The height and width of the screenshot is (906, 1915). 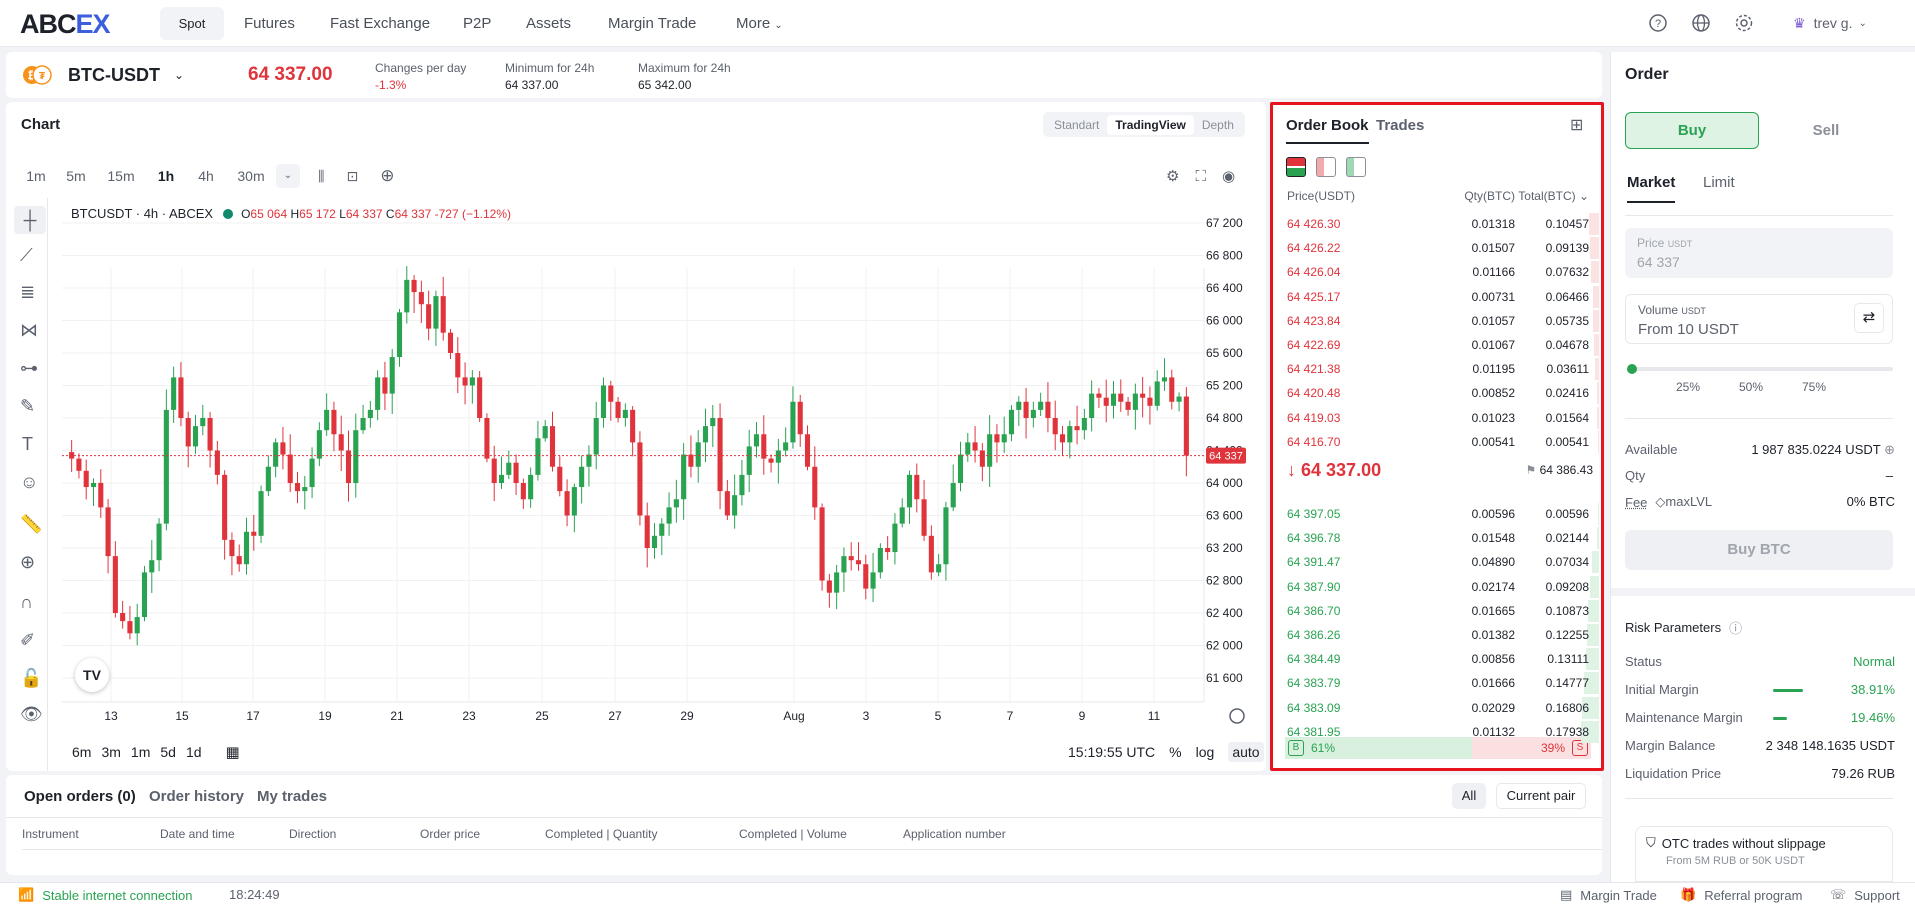 What do you see at coordinates (1719, 182) in the screenshot?
I see `type-limit: Limit` at bounding box center [1719, 182].